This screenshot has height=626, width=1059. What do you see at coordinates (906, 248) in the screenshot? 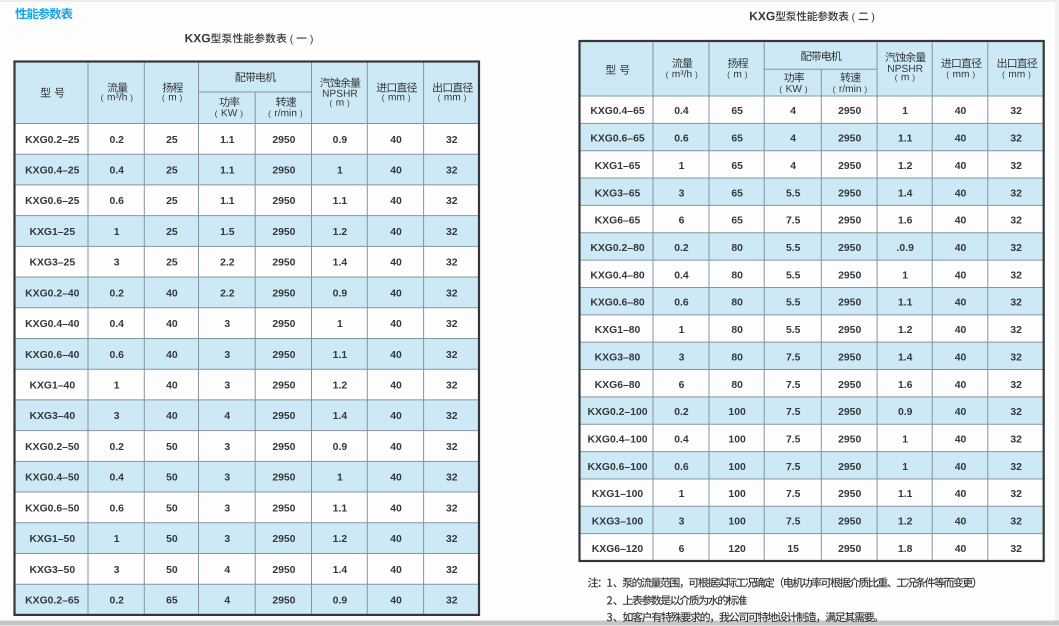
I see `svg-text: .0.9` at bounding box center [906, 248].